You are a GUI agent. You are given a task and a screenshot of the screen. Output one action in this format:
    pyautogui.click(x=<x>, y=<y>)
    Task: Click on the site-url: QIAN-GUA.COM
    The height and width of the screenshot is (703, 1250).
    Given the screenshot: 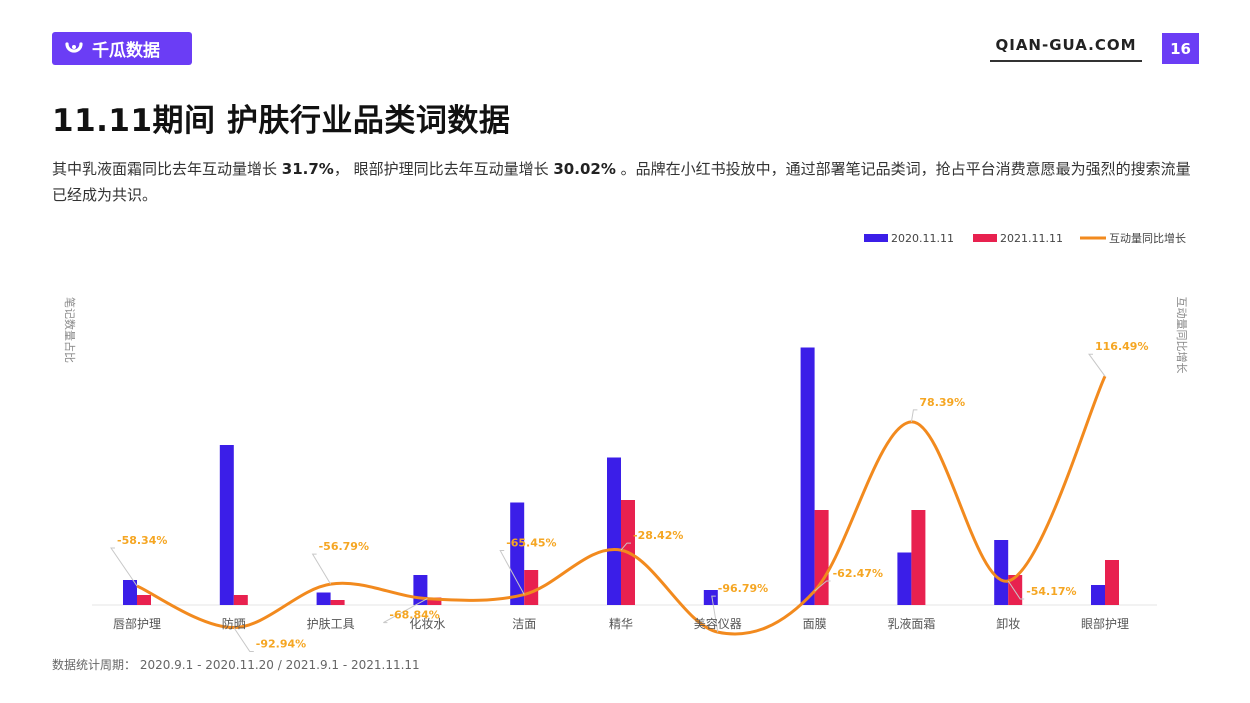 What is the action you would take?
    pyautogui.click(x=1066, y=49)
    